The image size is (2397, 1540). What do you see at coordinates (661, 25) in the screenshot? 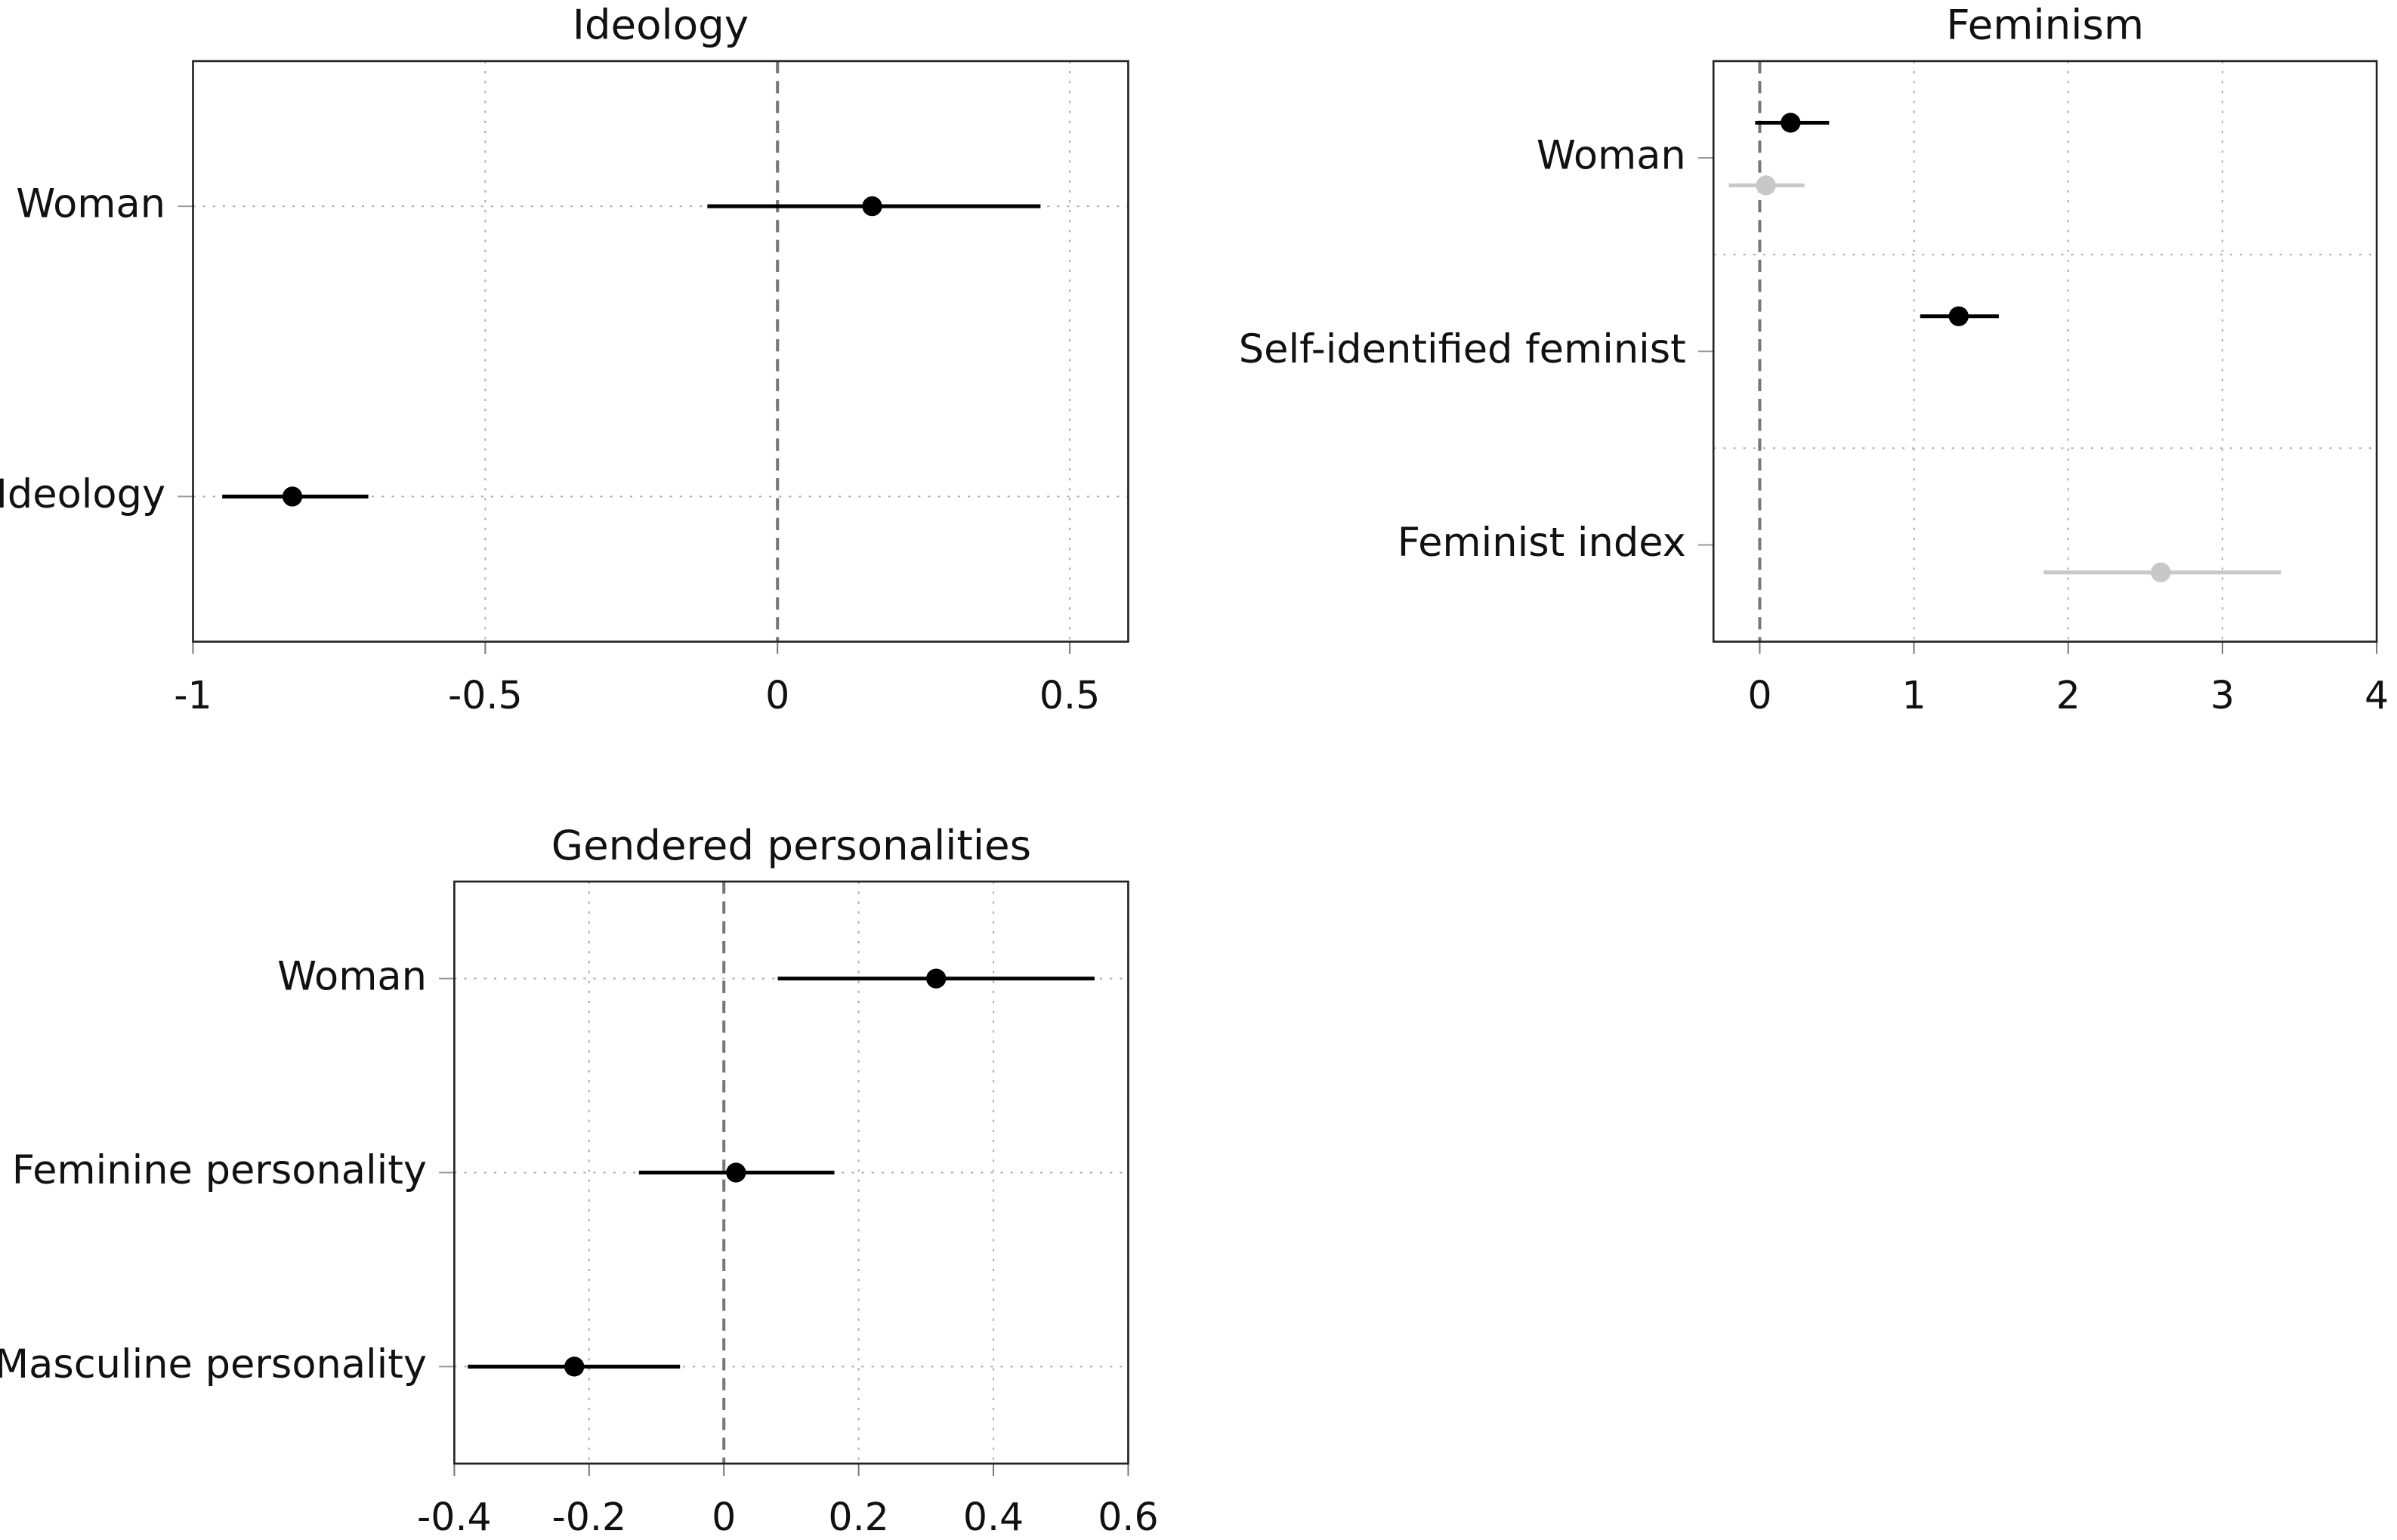
I see `panel-title: Ideology` at bounding box center [661, 25].